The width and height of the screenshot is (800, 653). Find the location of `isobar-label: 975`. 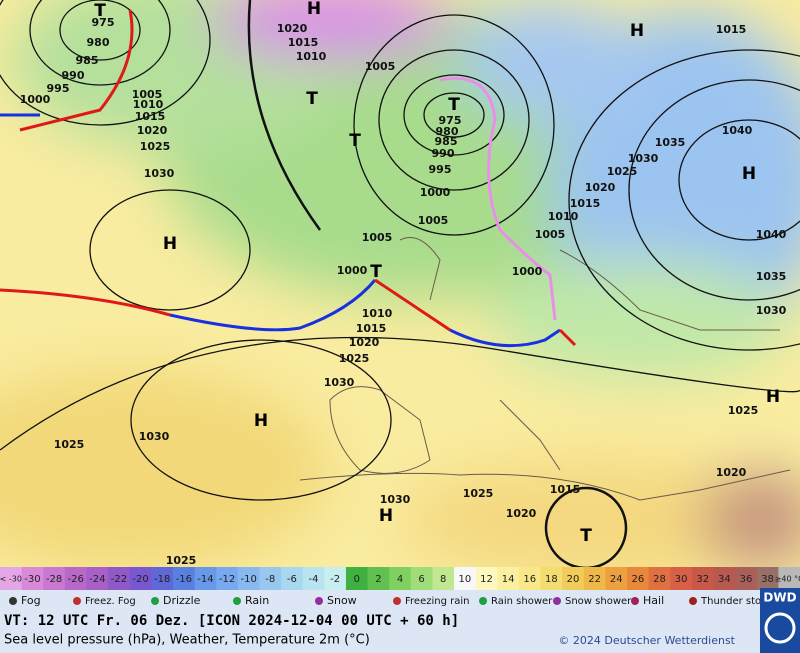

isobar-label: 975 is located at coordinates (450, 120).